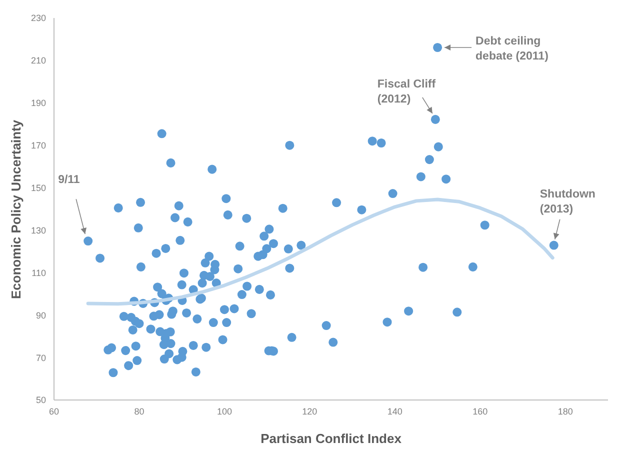 The width and height of the screenshot is (621, 458). What do you see at coordinates (406, 92) in the screenshot?
I see `annotation: Fiscal Cliff (2012)` at bounding box center [406, 92].